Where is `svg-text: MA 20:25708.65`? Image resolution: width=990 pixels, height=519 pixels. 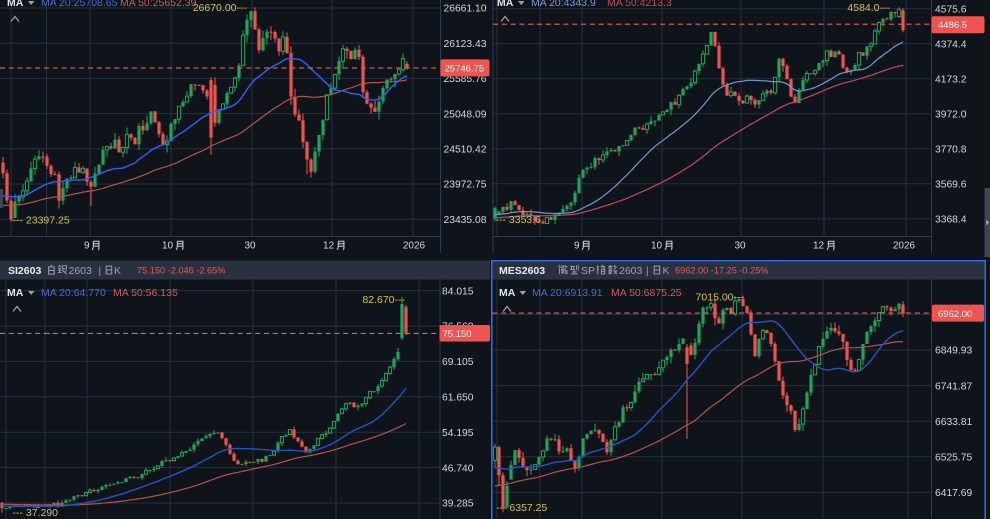 svg-text: MA 20:25708.65 is located at coordinates (79, 4).